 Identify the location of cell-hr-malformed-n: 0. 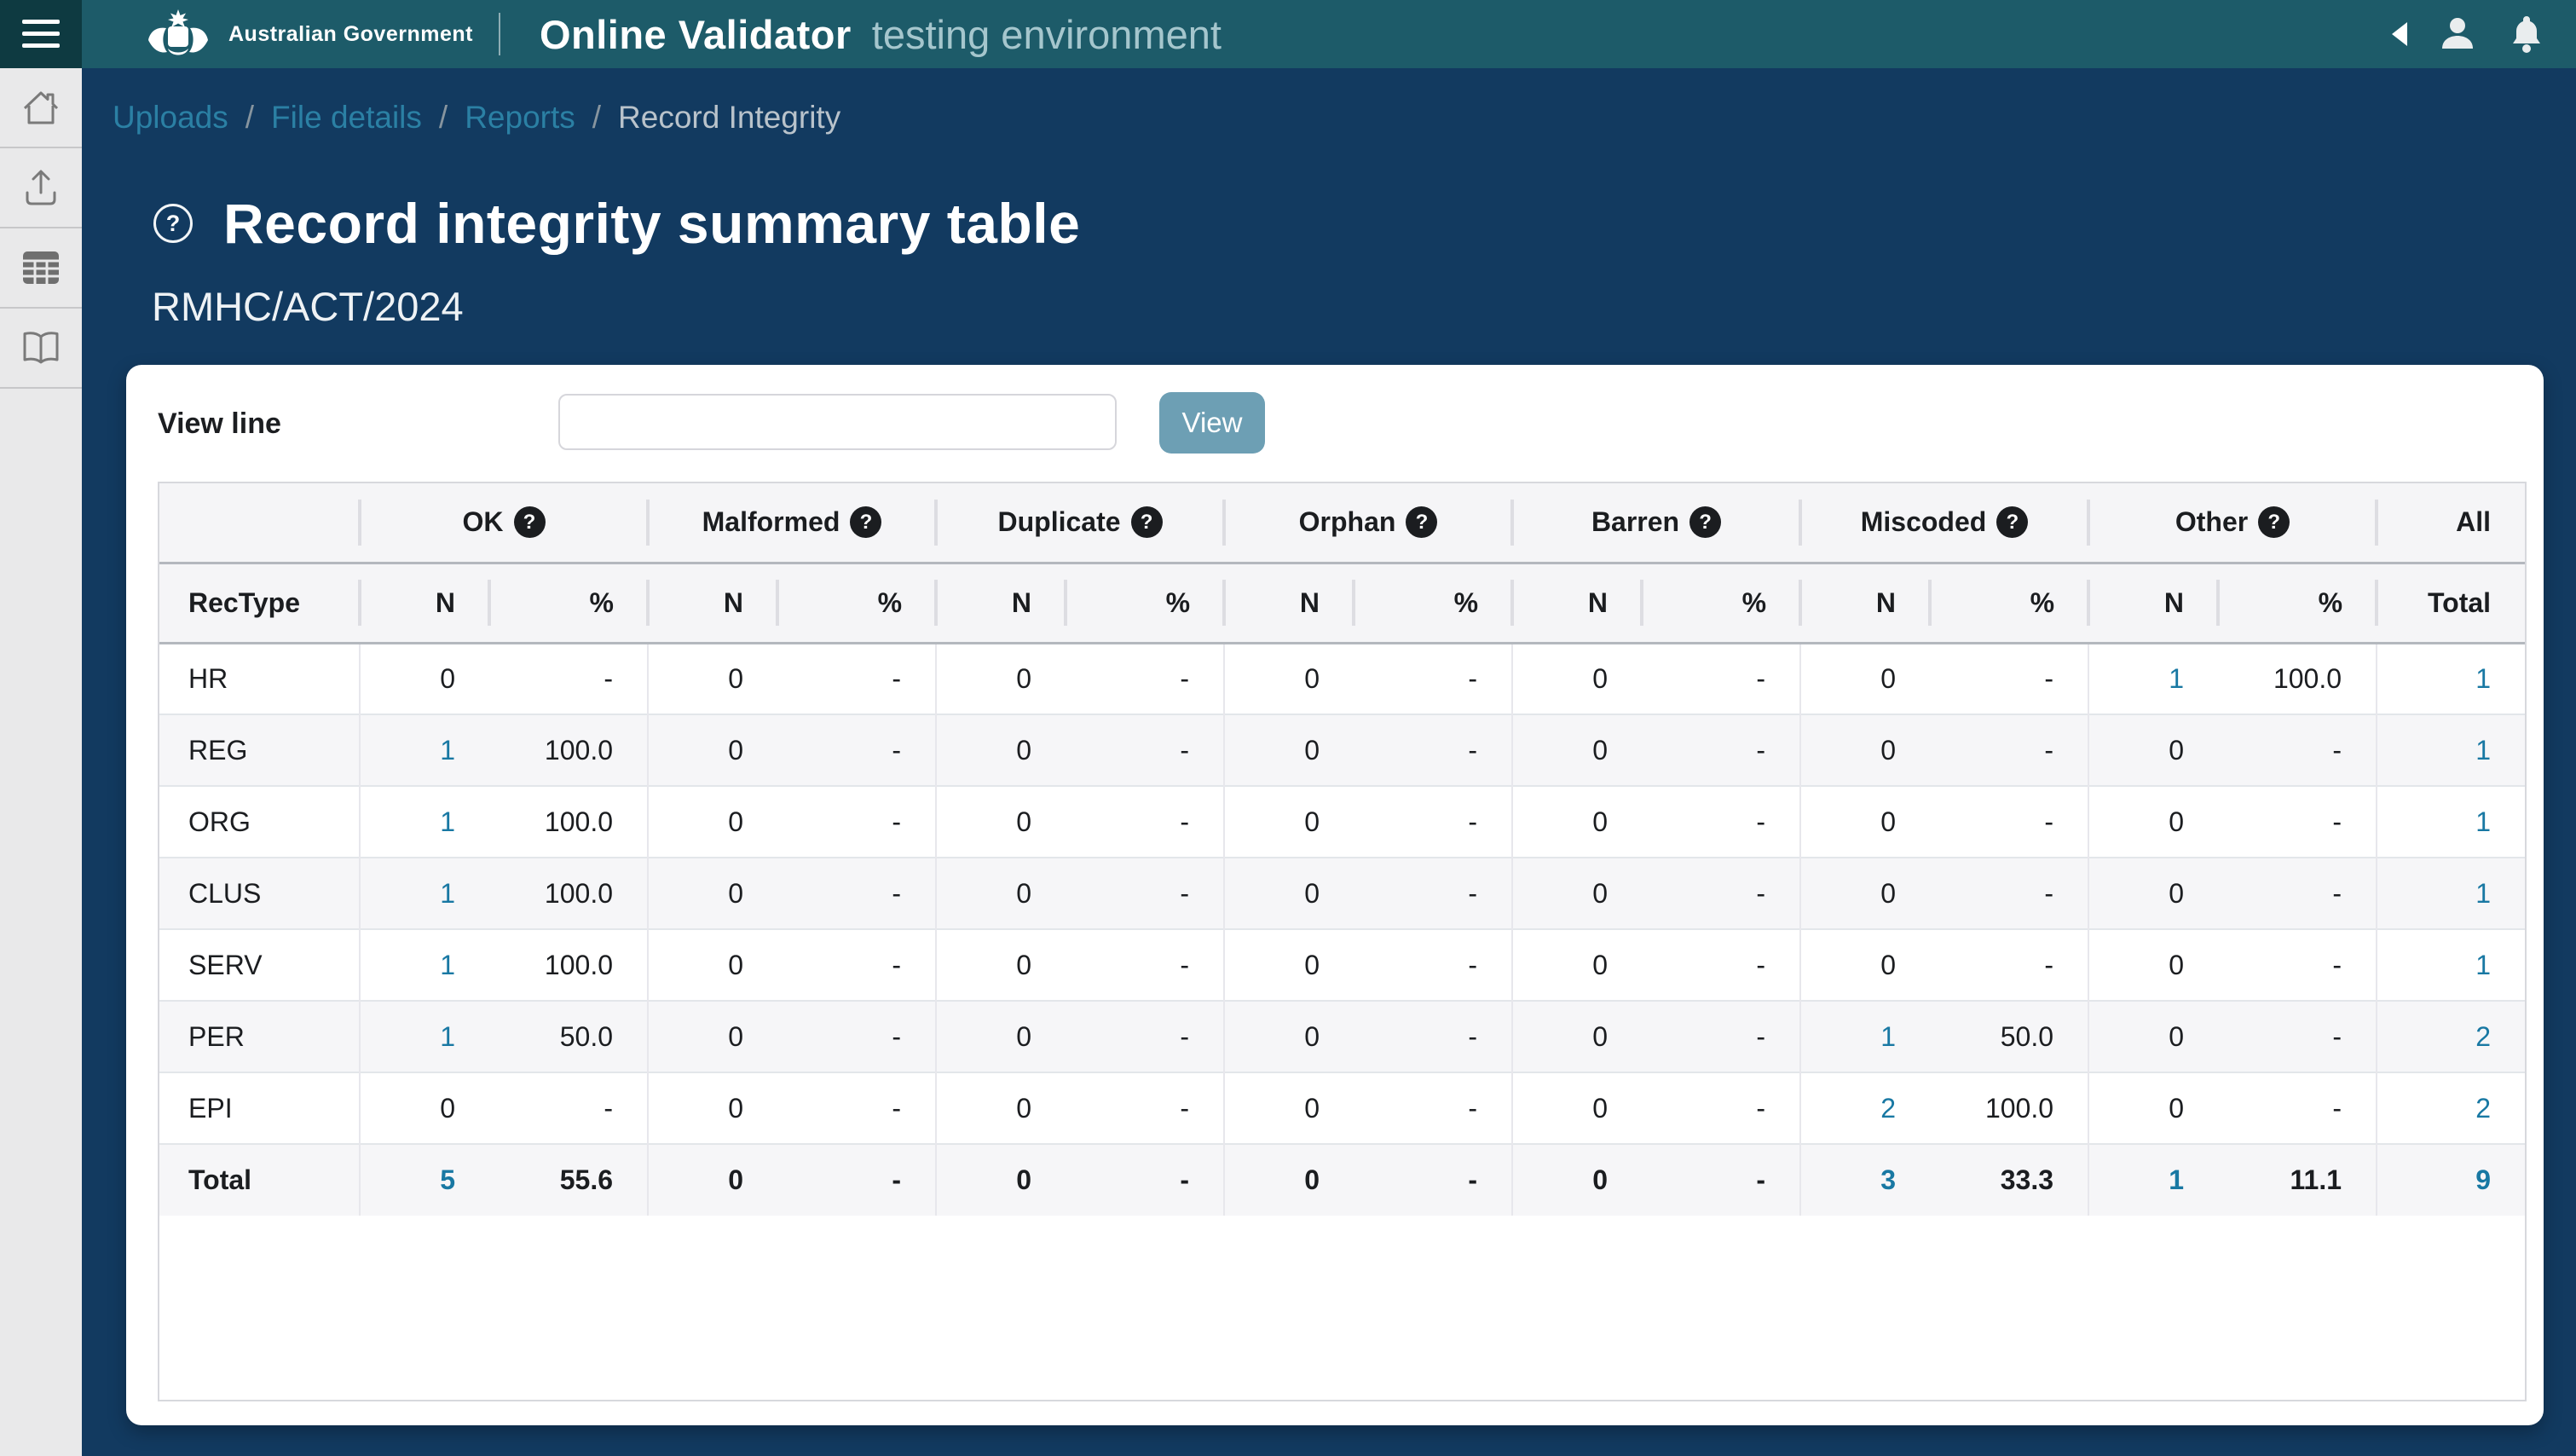
(712, 678).